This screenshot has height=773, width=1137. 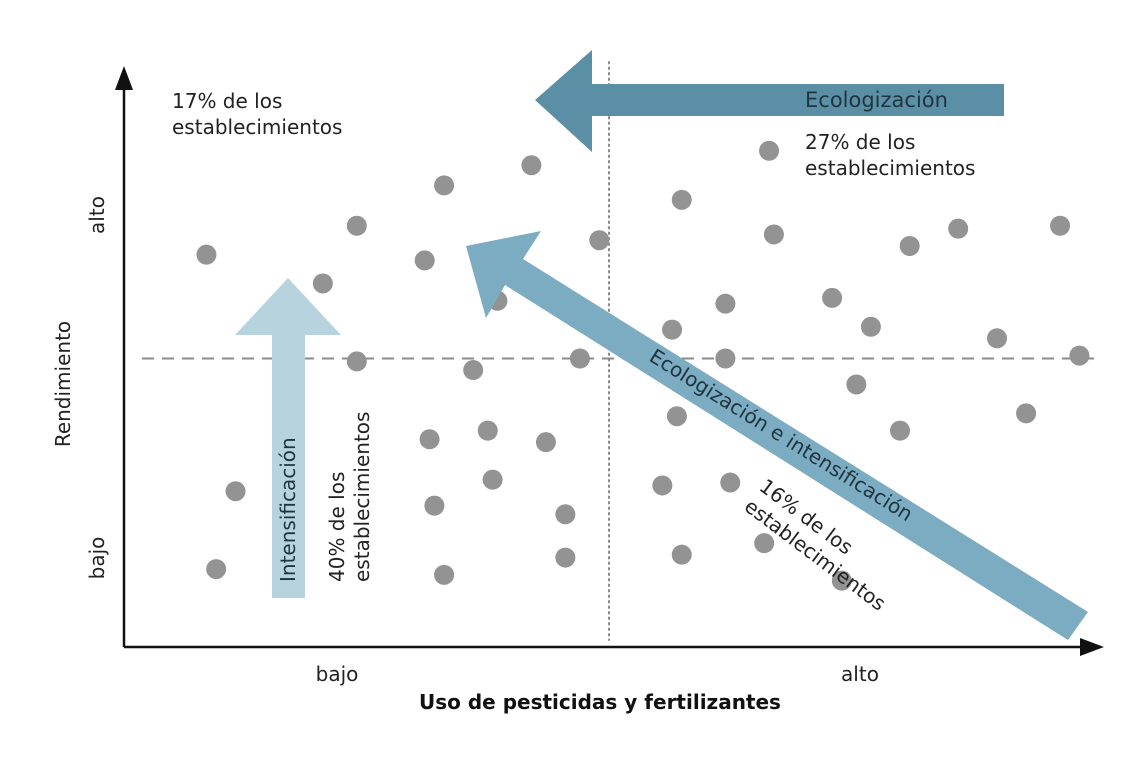 I want to click on intensificacion-arrow-label: Intensificación, so click(x=288, y=509).